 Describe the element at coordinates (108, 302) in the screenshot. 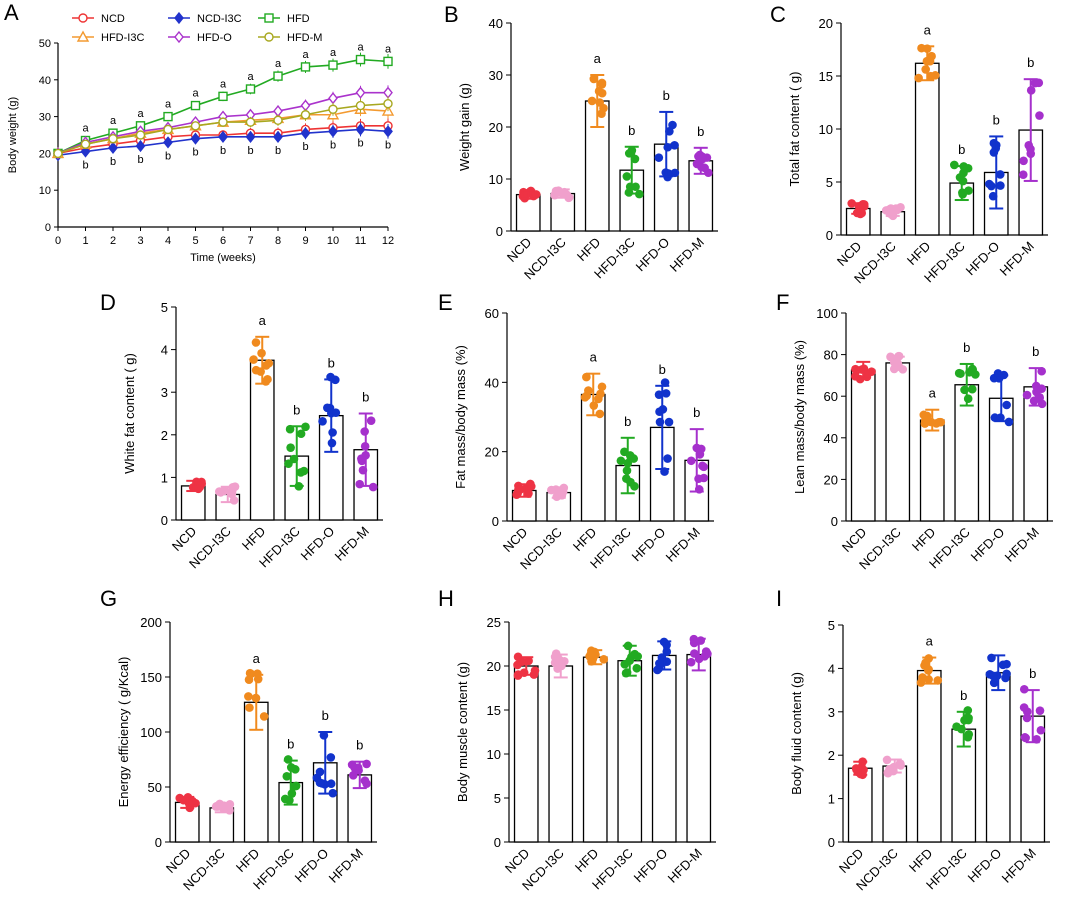

I see `panel-label-d: D` at that location.